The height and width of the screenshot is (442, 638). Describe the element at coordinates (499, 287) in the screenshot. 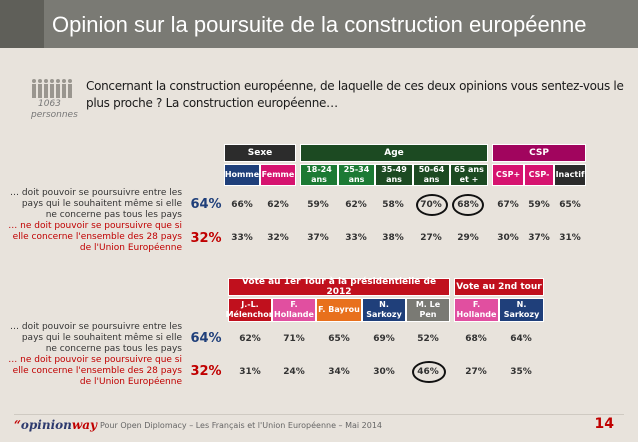

I see `group-header-vote-2nd-tour: Vote au 2nd tour` at that location.